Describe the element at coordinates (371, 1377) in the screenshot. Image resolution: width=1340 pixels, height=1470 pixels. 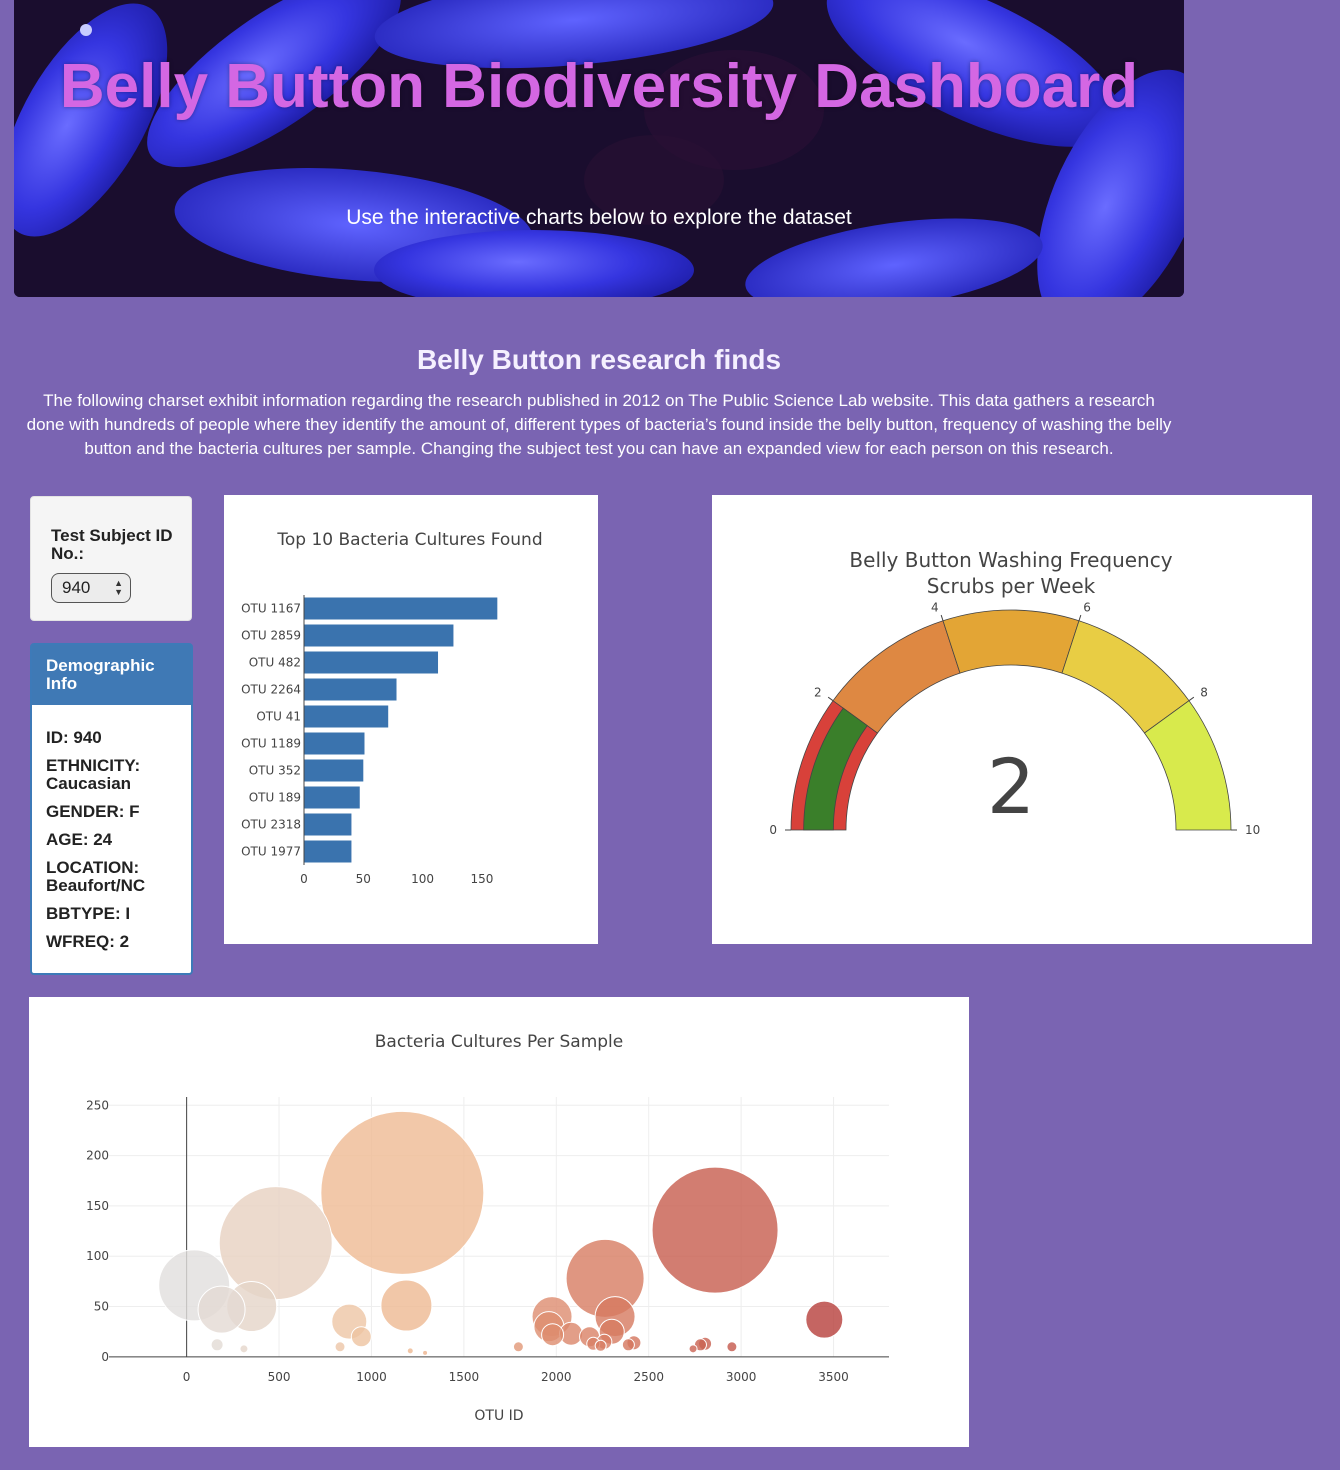
I see `bubble-x-tick-label: 1000` at that location.